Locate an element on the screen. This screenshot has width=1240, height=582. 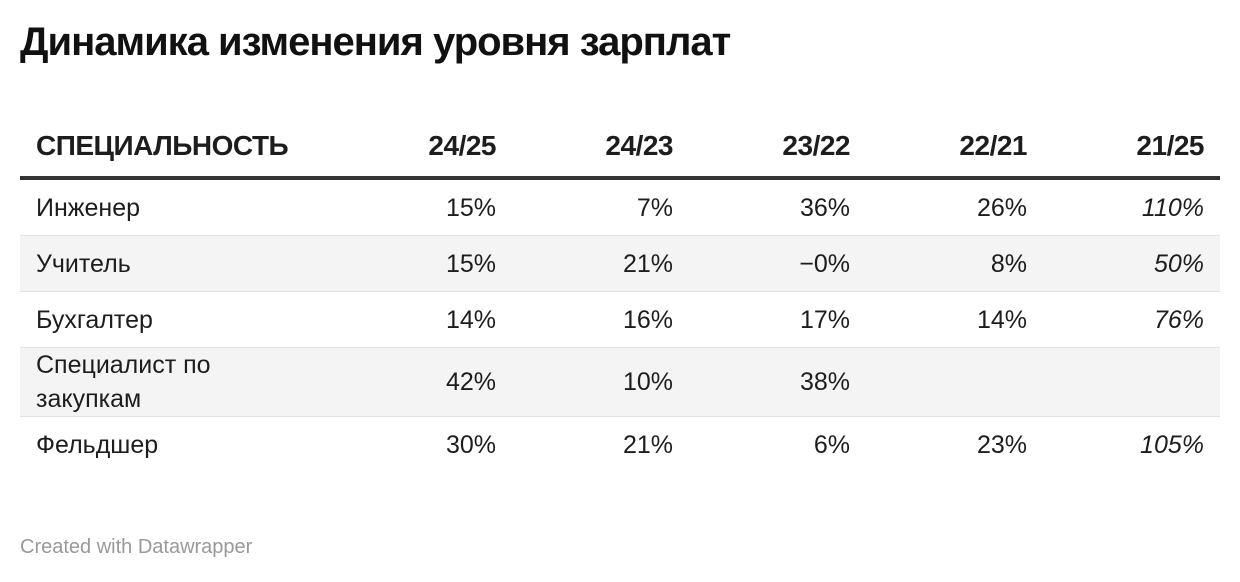
credit: Created with Datawrapper is located at coordinates (136, 547).